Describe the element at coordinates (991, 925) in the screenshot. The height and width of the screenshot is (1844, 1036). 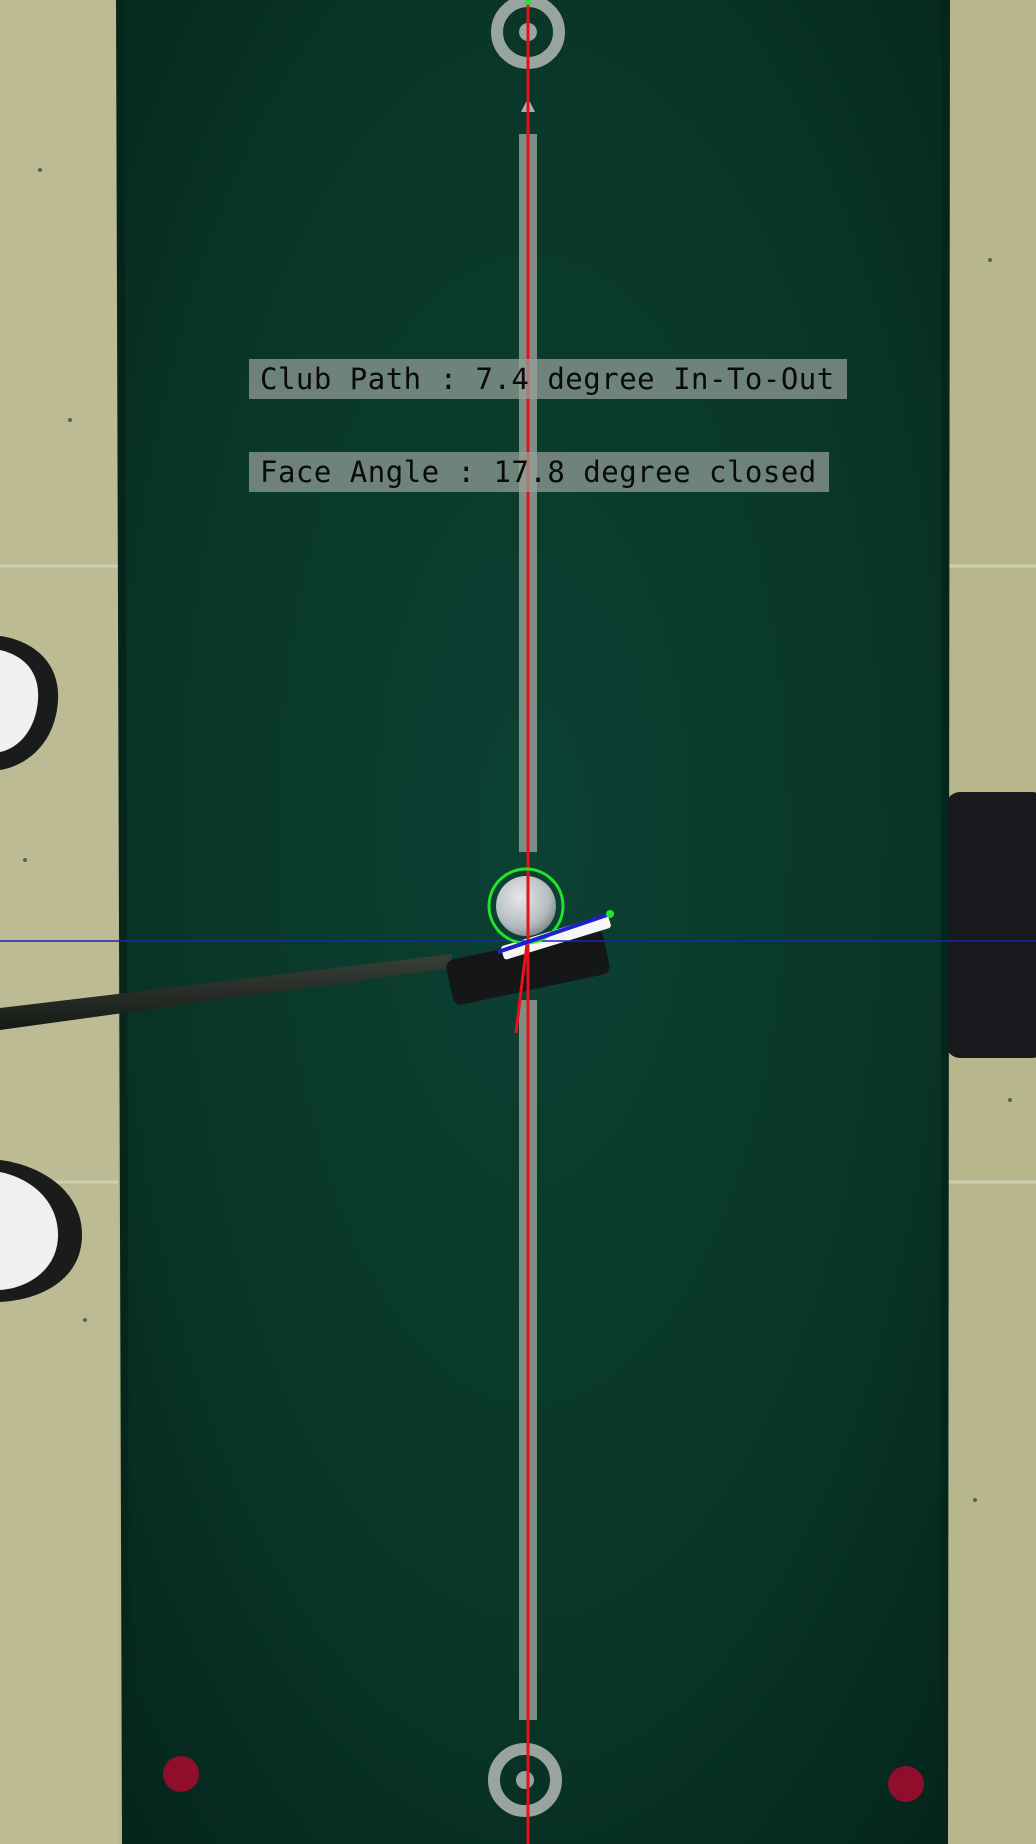
I see `floor-object-right` at that location.